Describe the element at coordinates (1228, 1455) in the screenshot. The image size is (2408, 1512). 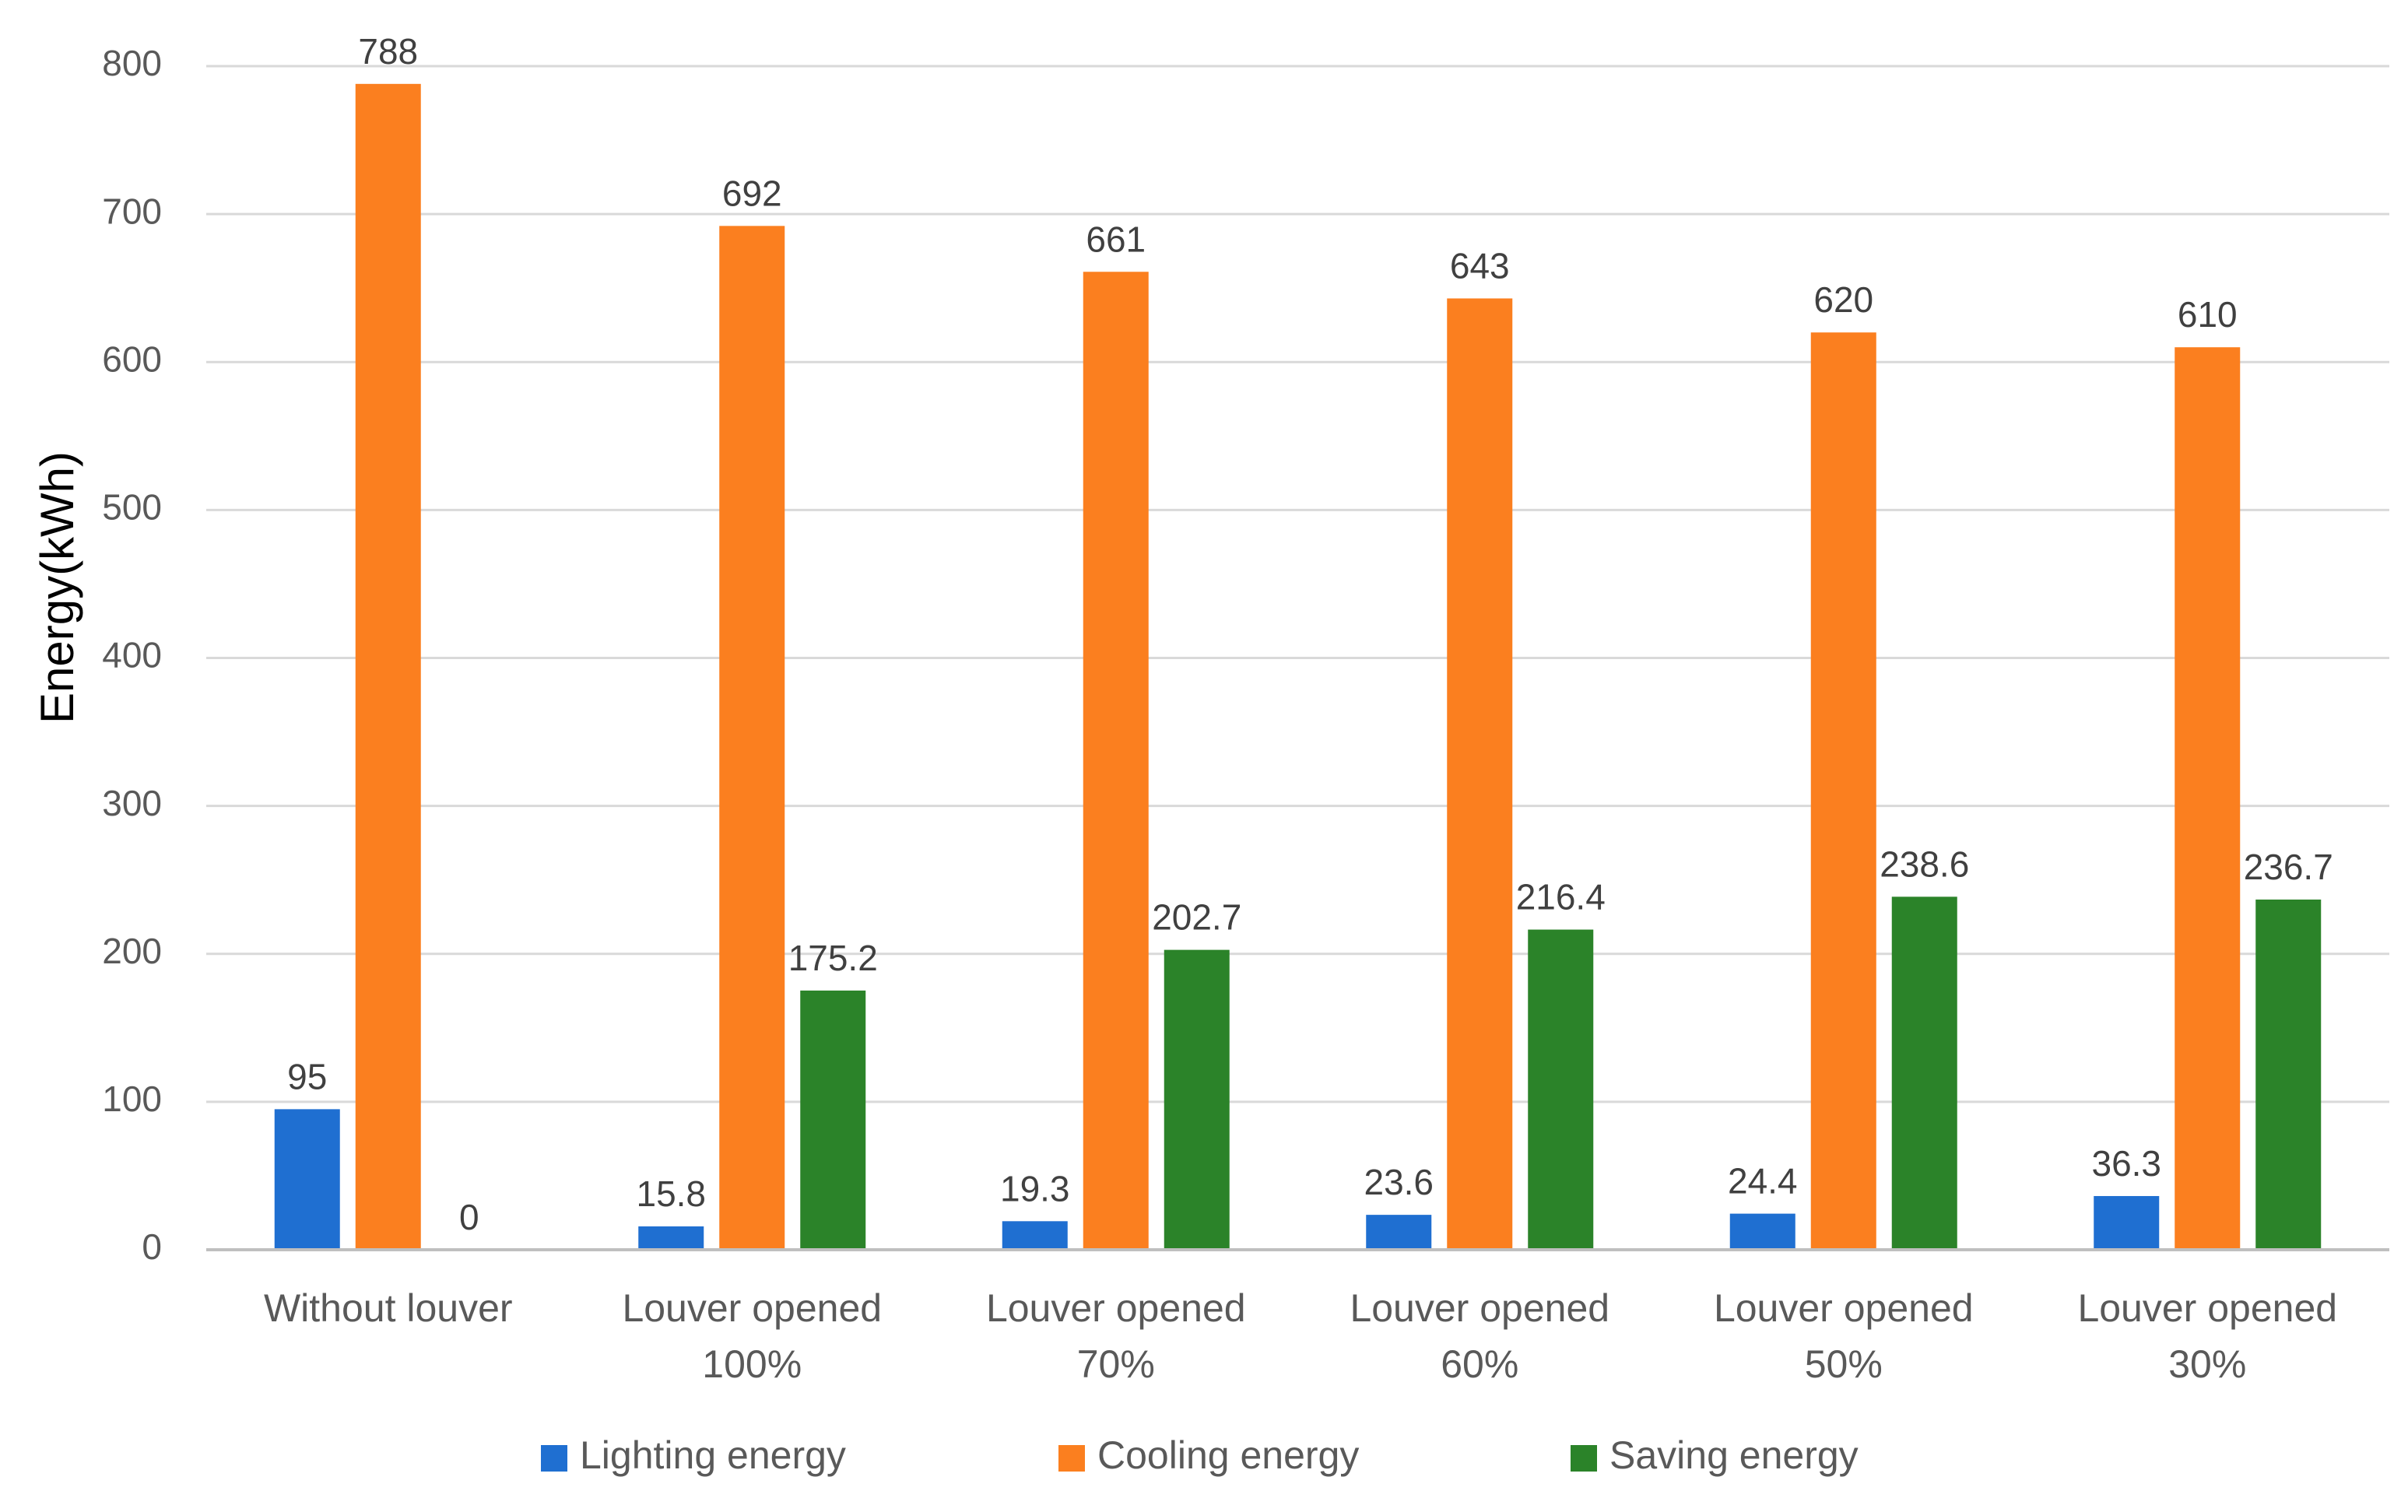
I see `legend-label: Cooling energy` at that location.